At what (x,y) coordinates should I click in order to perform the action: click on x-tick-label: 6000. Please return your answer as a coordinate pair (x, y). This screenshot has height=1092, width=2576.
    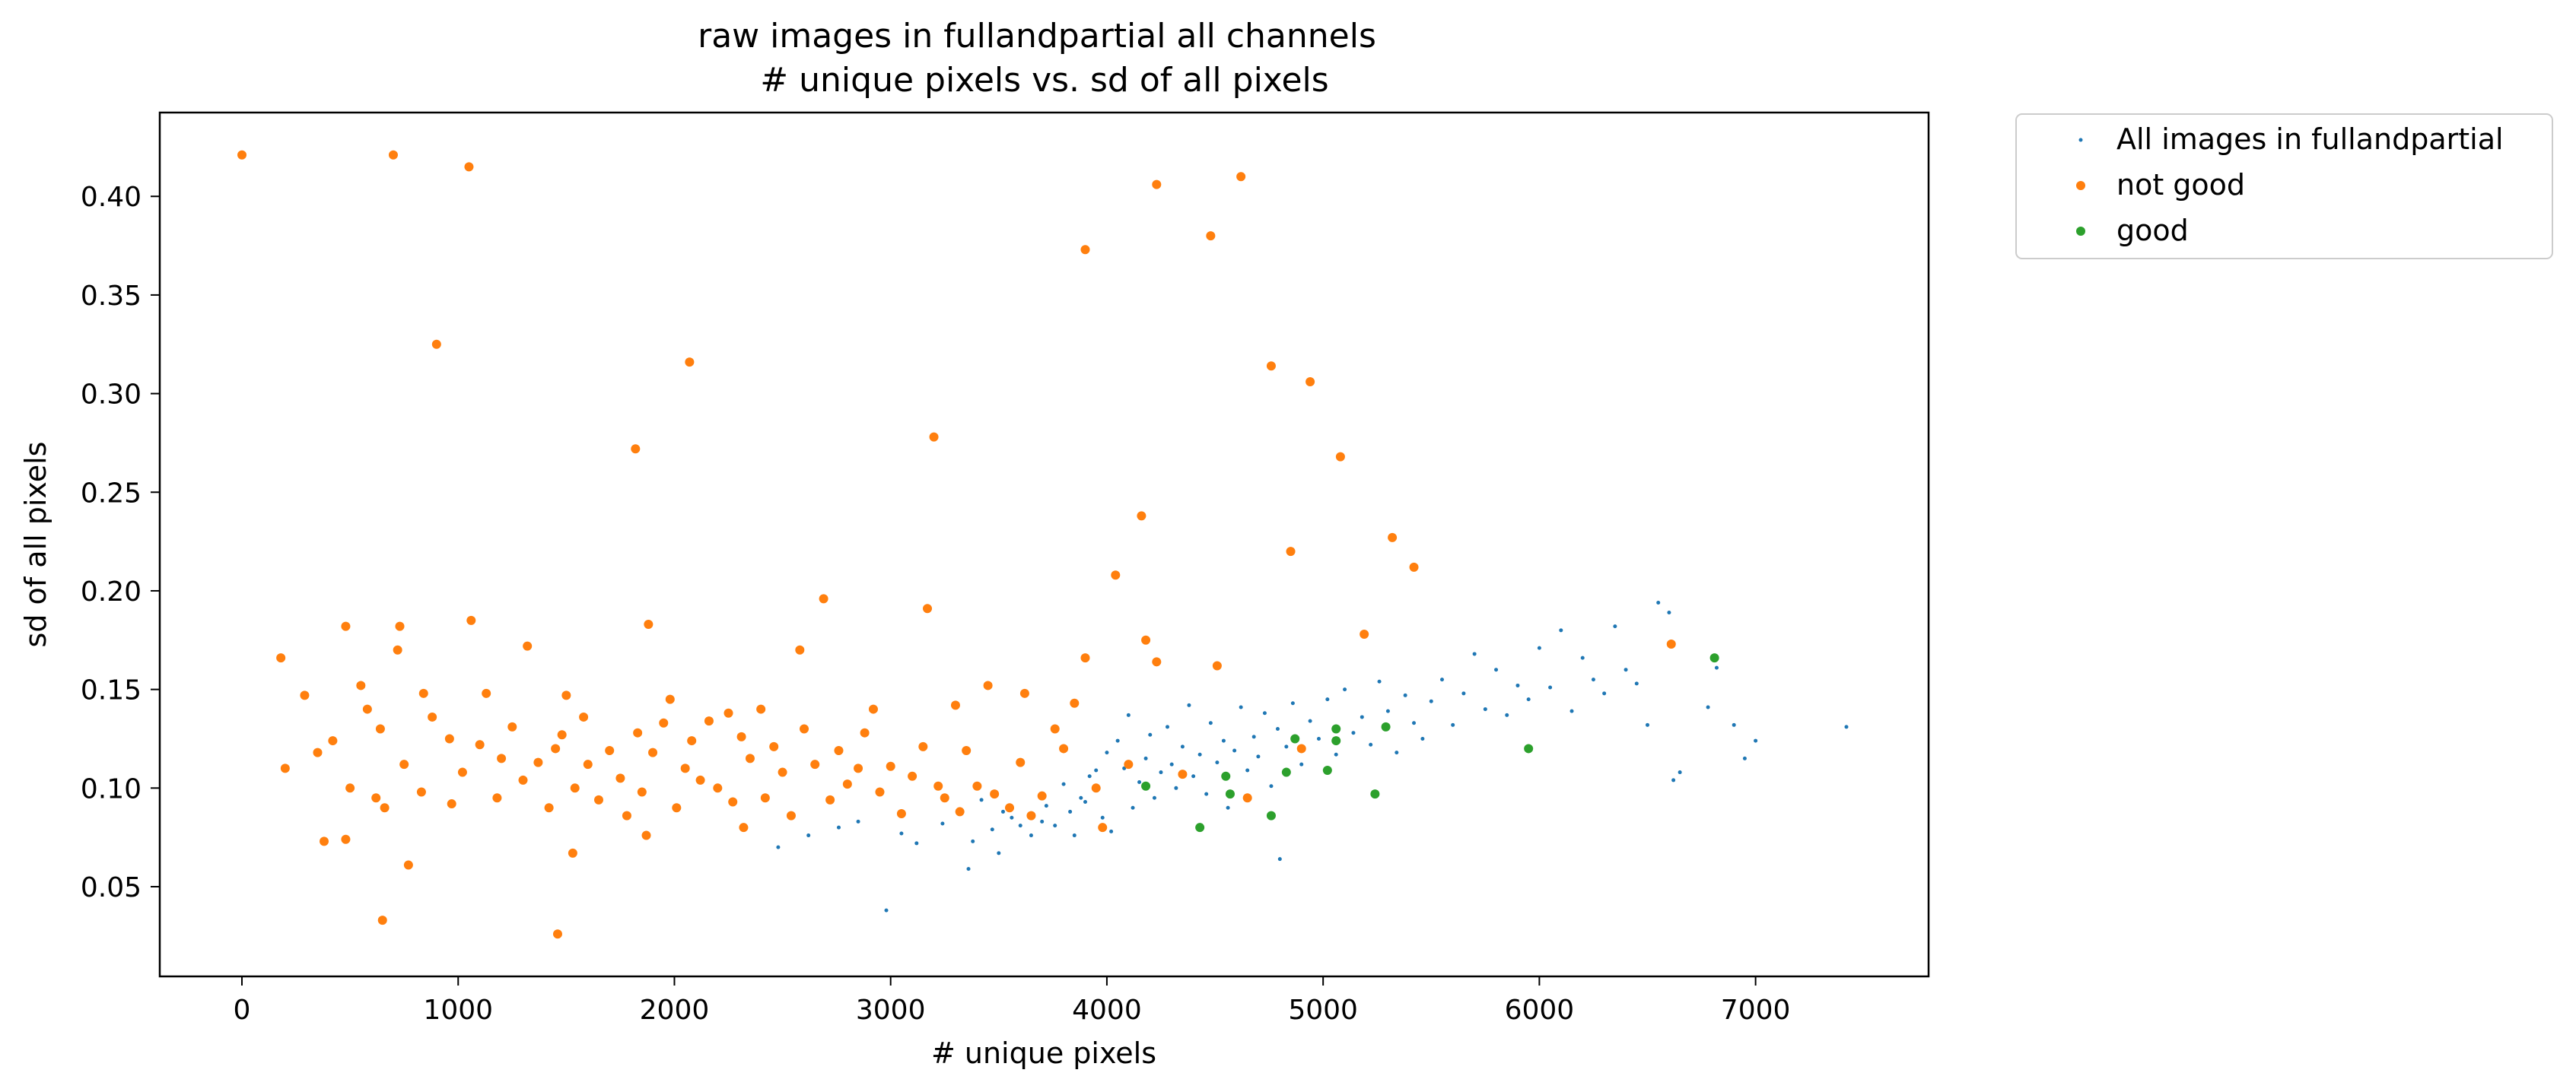
    Looking at the image, I should click on (1540, 1010).